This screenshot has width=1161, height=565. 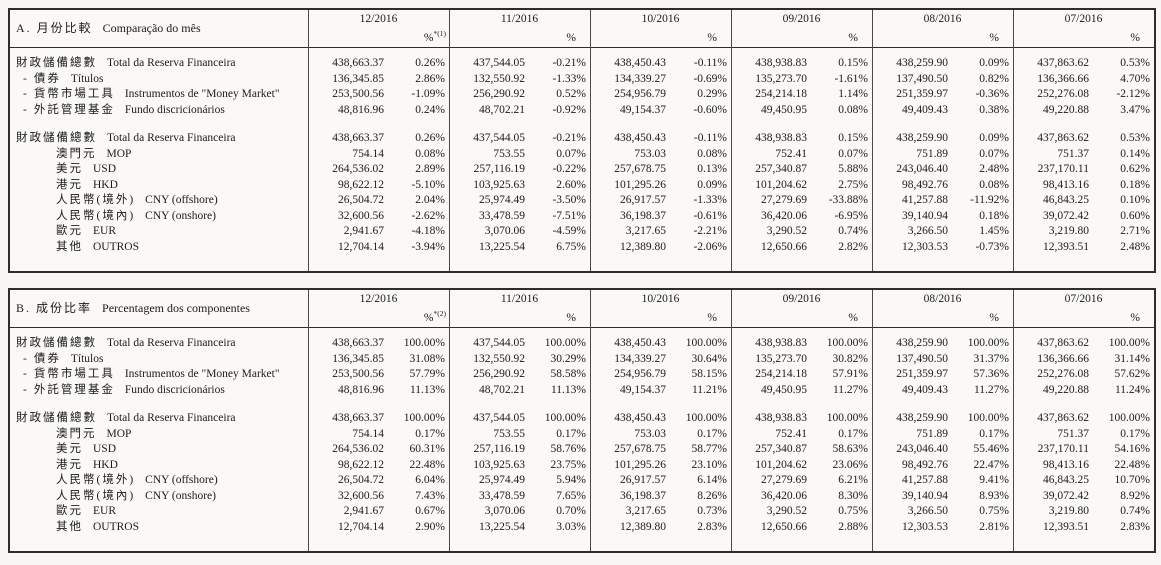 I want to click on value-cell: 753.55, so click(x=509, y=153).